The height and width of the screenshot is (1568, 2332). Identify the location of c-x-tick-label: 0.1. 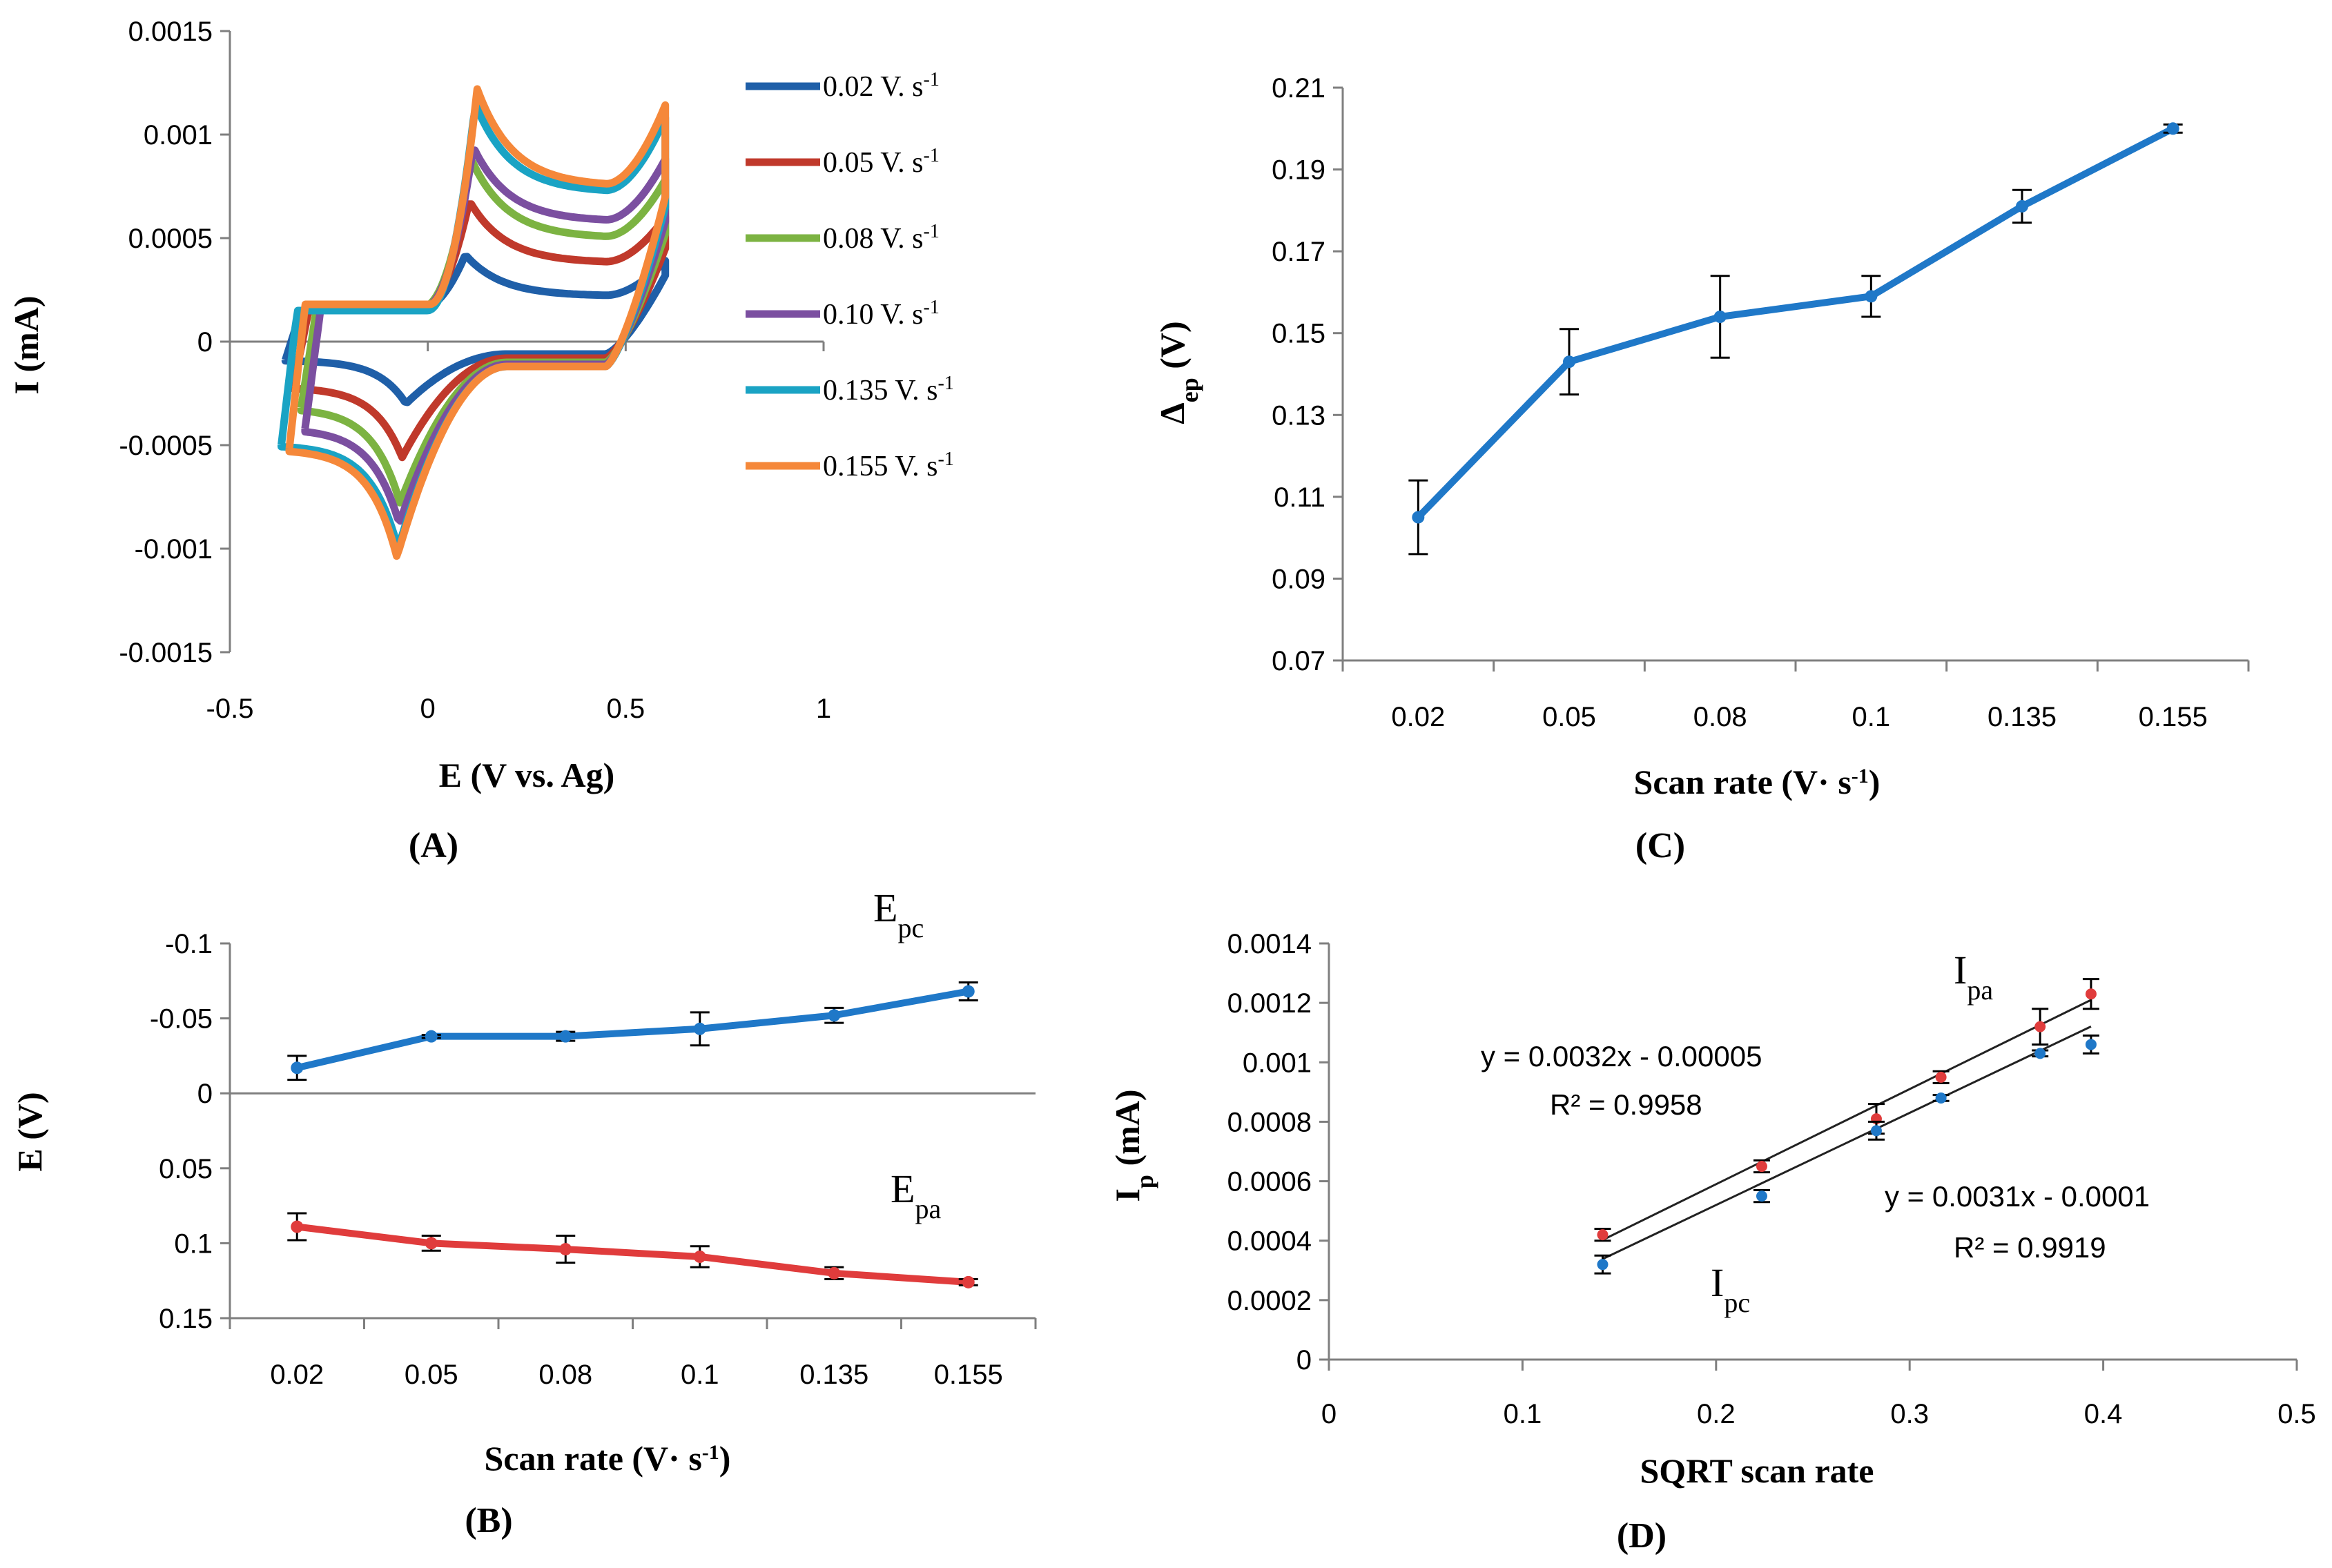
(1871, 717).